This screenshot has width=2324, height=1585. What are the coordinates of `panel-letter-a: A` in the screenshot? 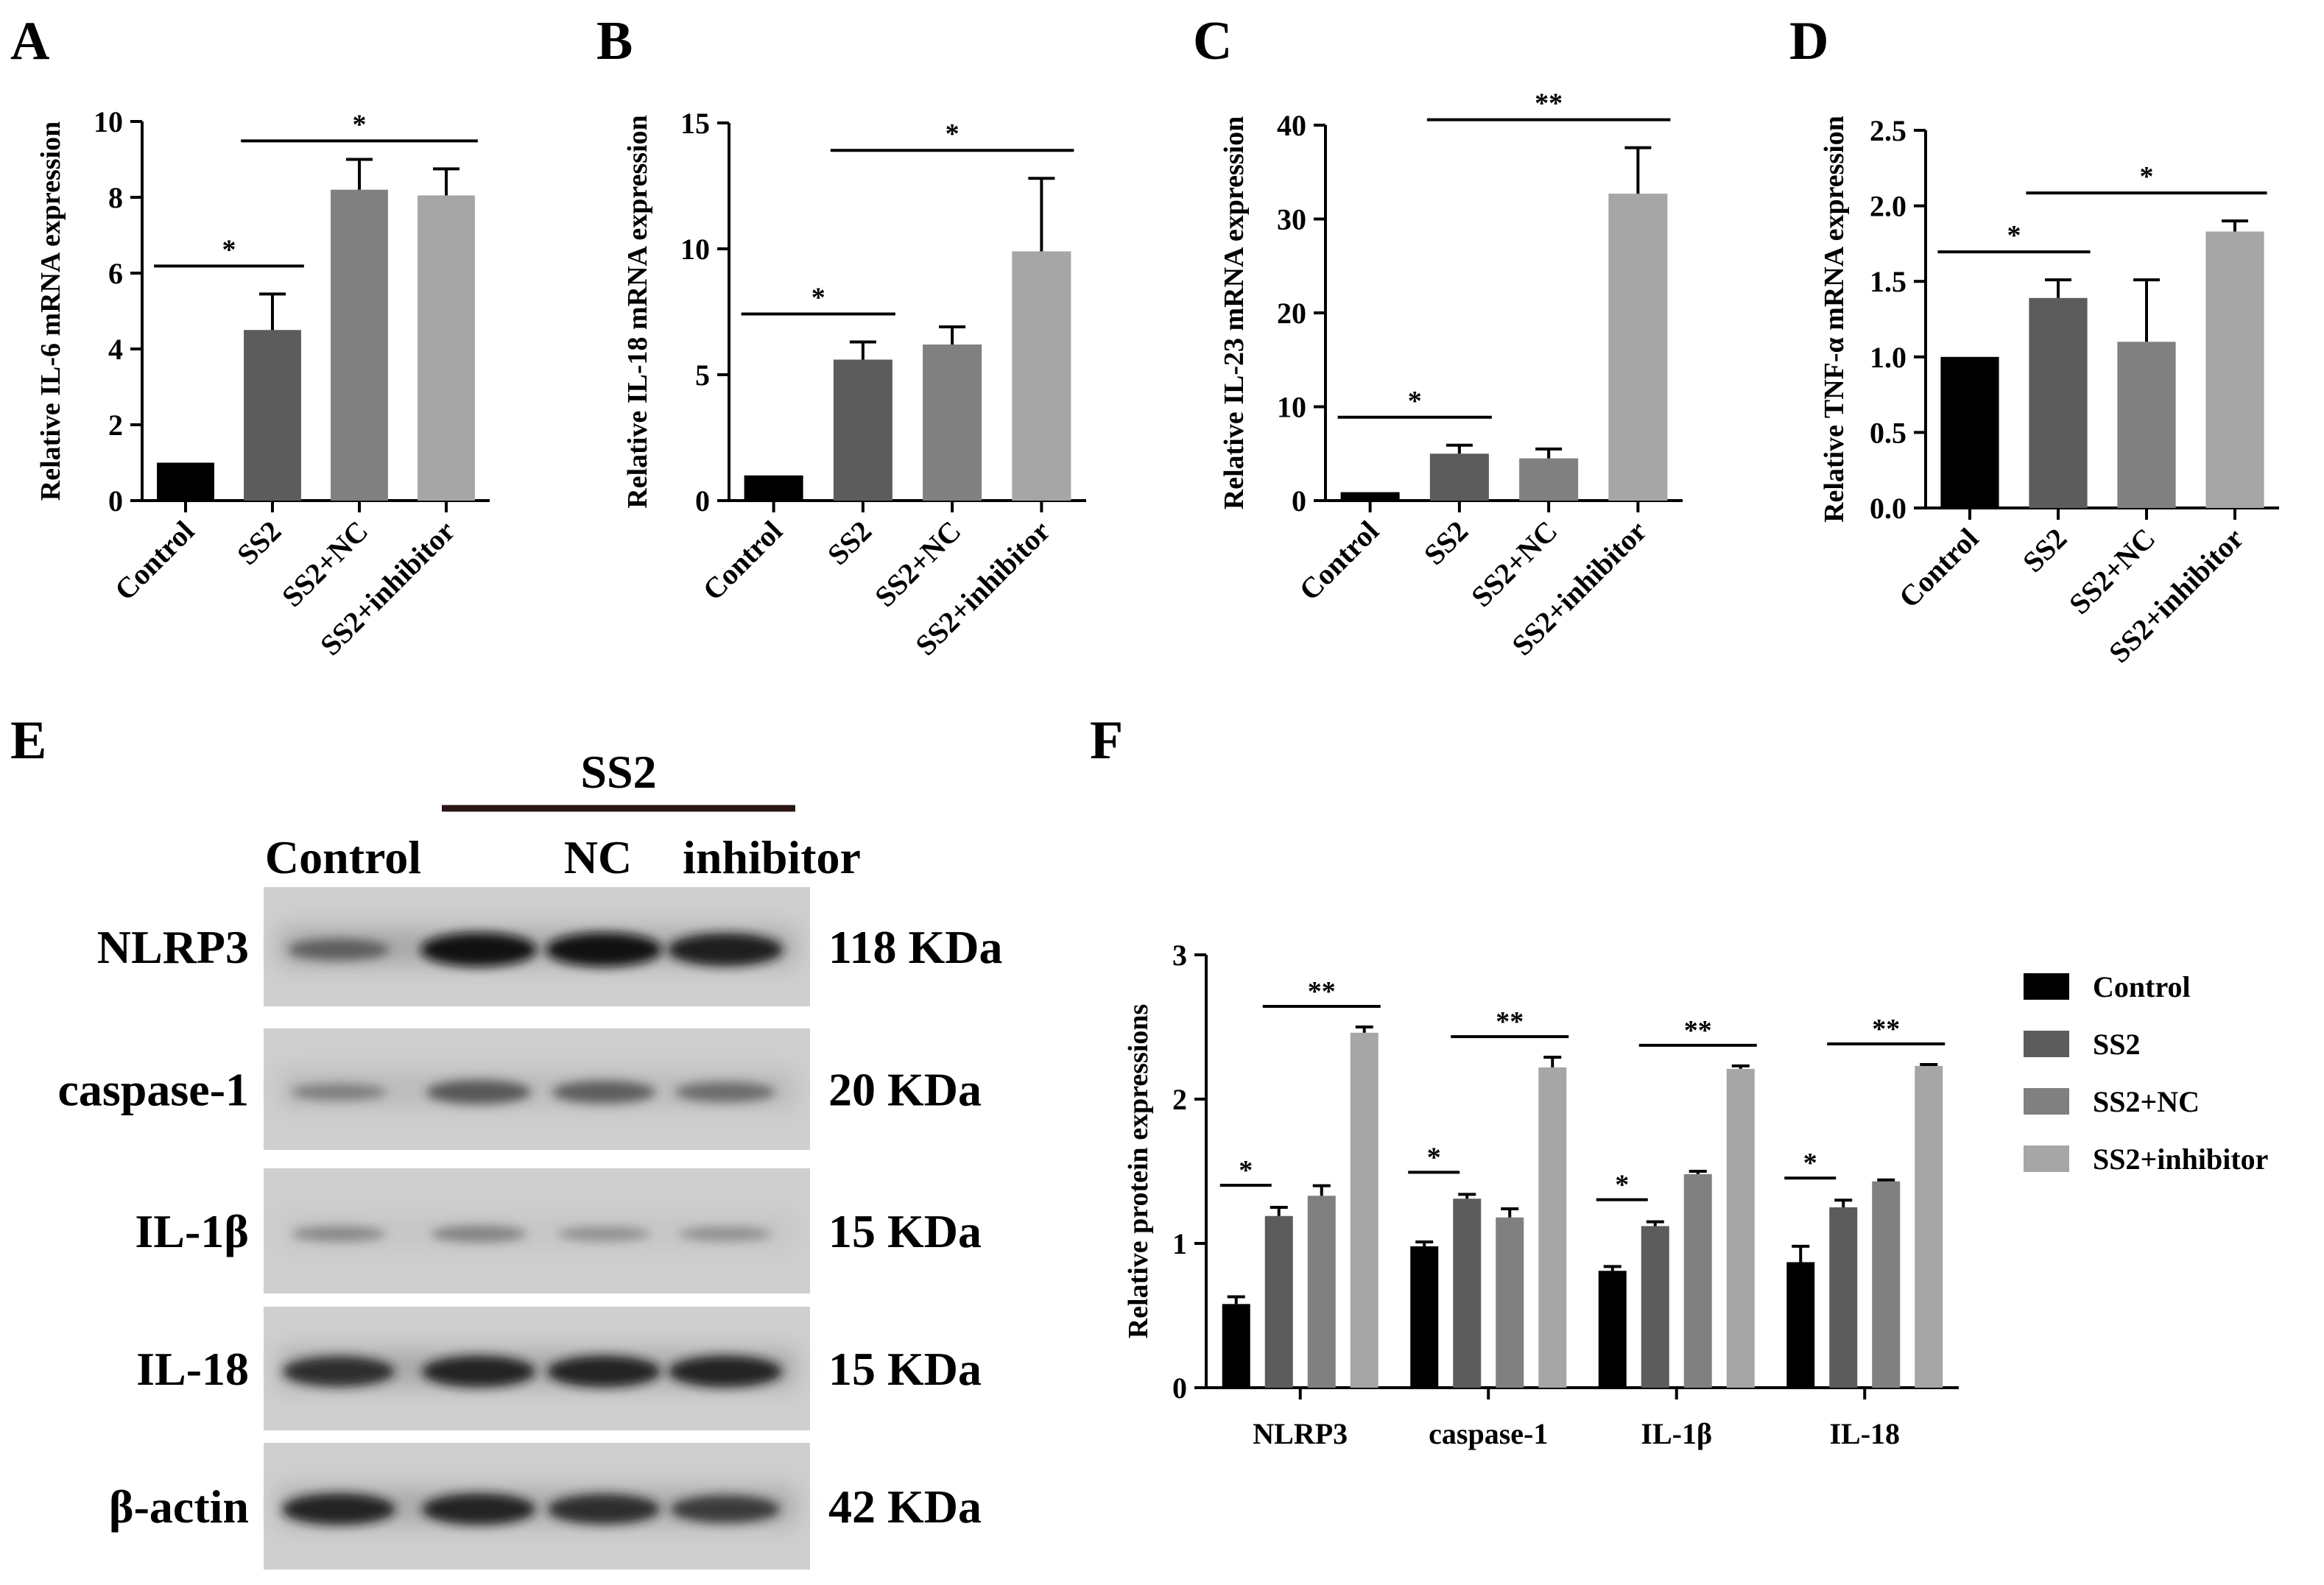 It's located at (30, 41).